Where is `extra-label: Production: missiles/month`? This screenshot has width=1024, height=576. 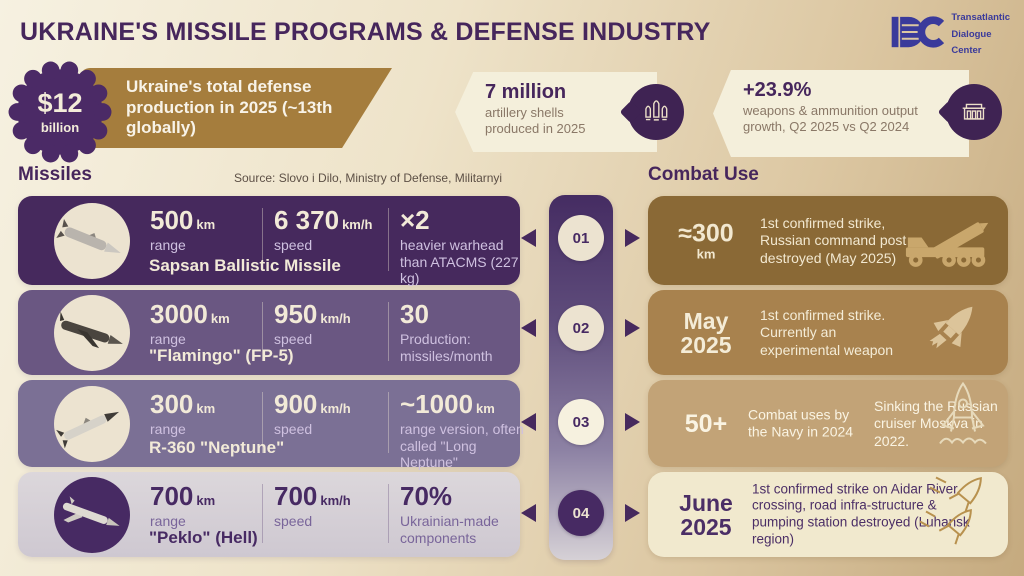 extra-label: Production: missiles/month is located at coordinates (446, 347).